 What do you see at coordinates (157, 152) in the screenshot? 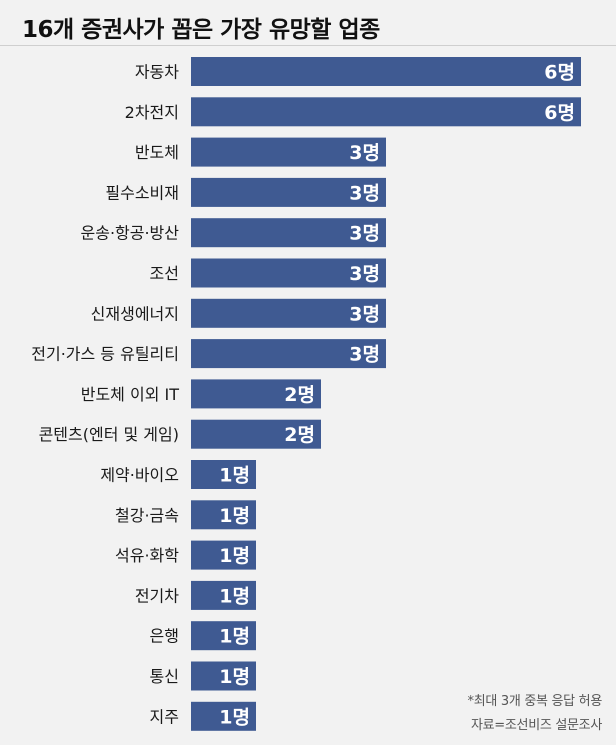
I see `category-label: 반도체` at bounding box center [157, 152].